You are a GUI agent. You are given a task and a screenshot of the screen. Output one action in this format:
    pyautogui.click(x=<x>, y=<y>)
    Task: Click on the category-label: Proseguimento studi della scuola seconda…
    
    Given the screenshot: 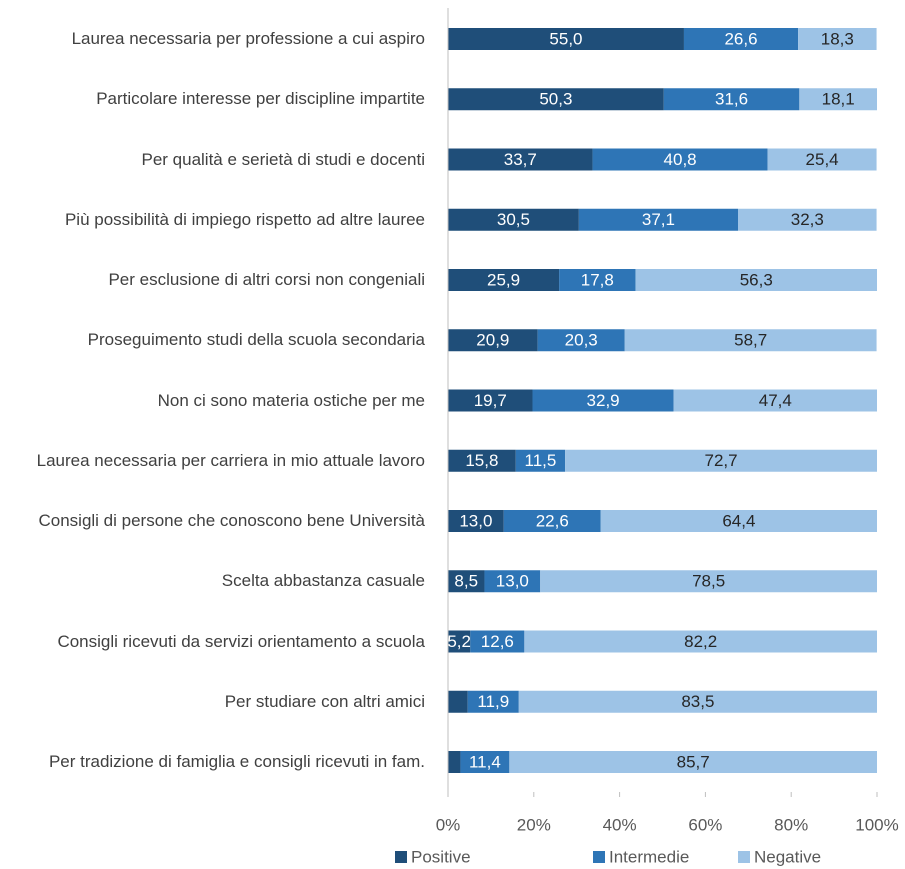 What is the action you would take?
    pyautogui.click(x=256, y=340)
    